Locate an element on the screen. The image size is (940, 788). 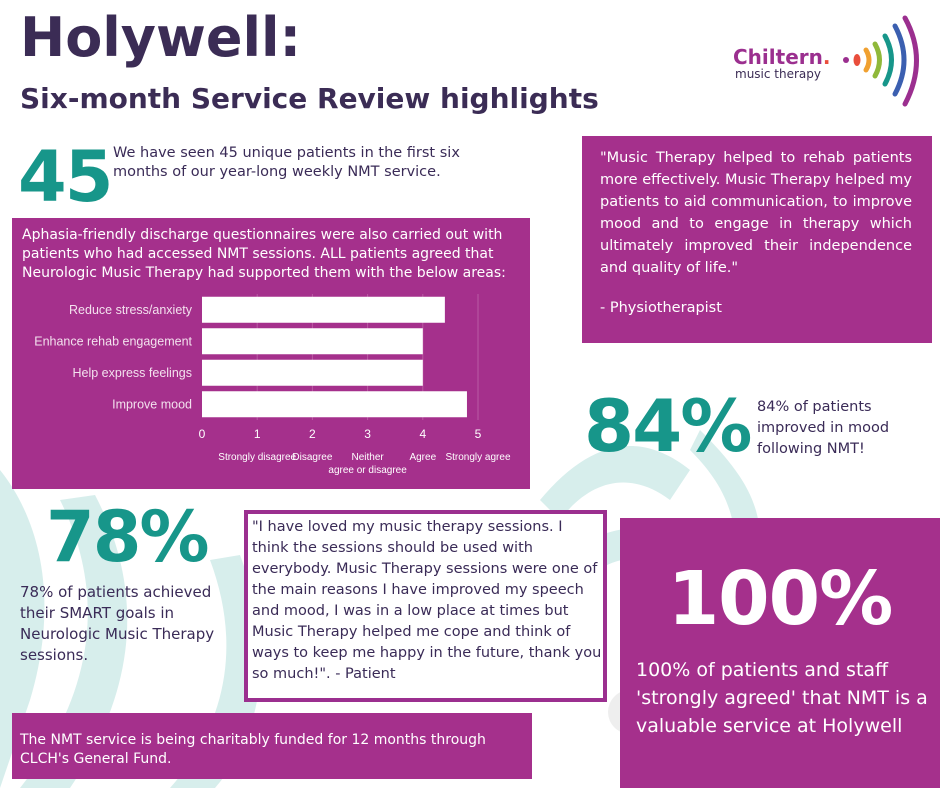
logo-name: Chiltern. is located at coordinates (782, 57).